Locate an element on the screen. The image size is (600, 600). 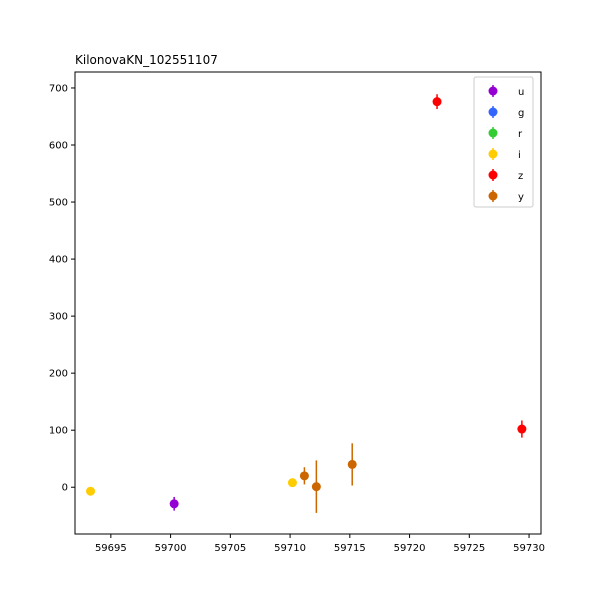
y-tick-label: 200 is located at coordinates (58, 374).